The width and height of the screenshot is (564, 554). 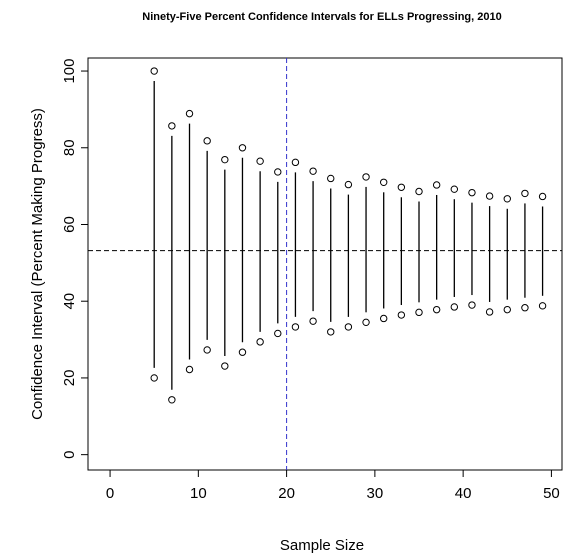 I want to click on x-tick-label: 20, so click(x=286, y=493).